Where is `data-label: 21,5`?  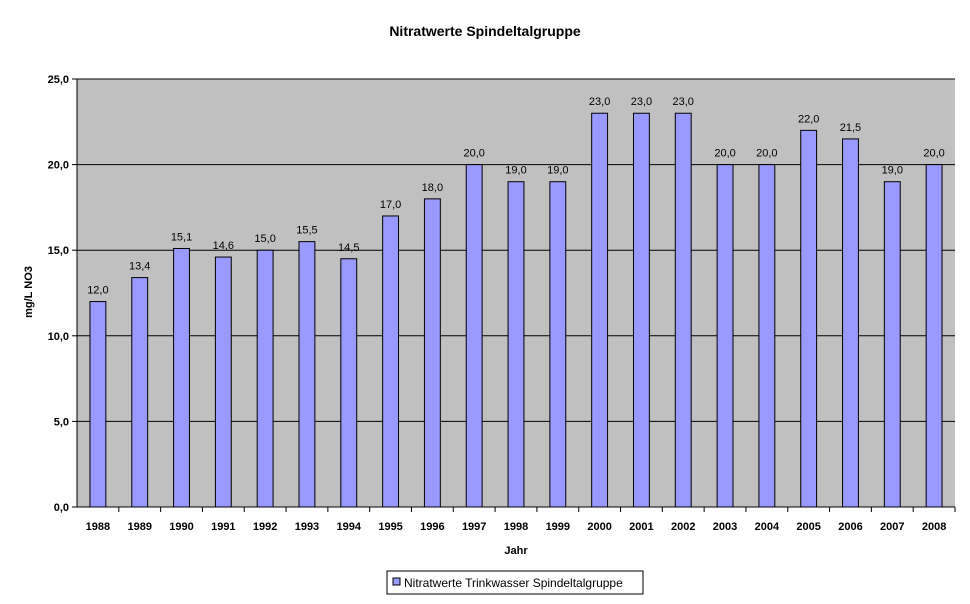 data-label: 21,5 is located at coordinates (850, 128).